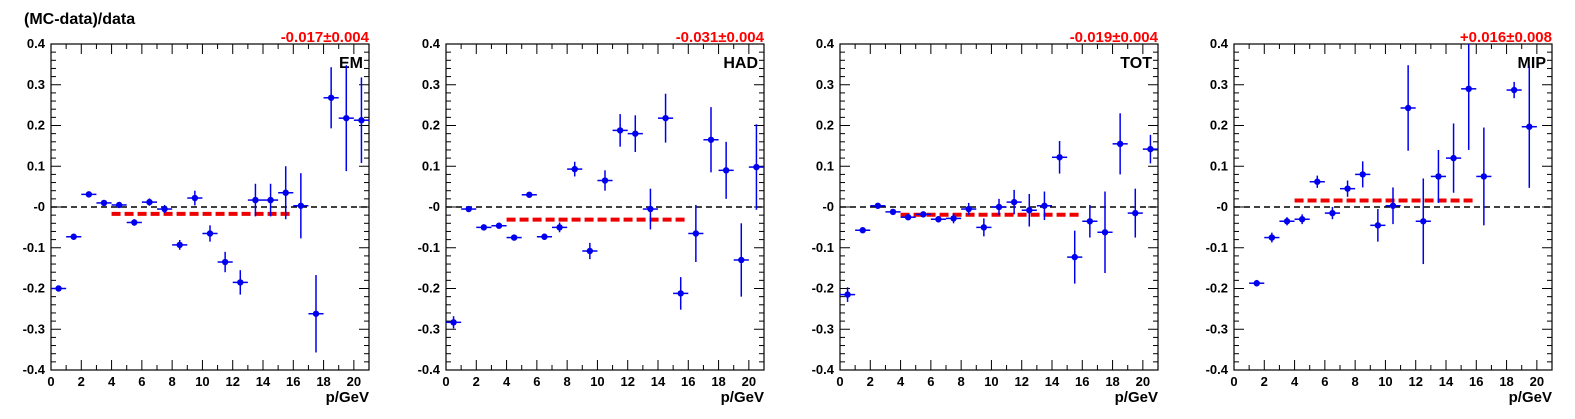  I want to click on x-tick-label: 2, so click(476, 381).